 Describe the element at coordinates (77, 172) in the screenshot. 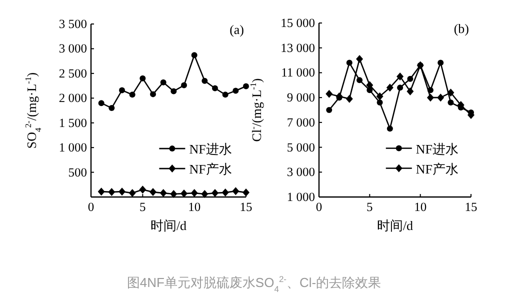

I see `y-tick-label: 500` at that location.